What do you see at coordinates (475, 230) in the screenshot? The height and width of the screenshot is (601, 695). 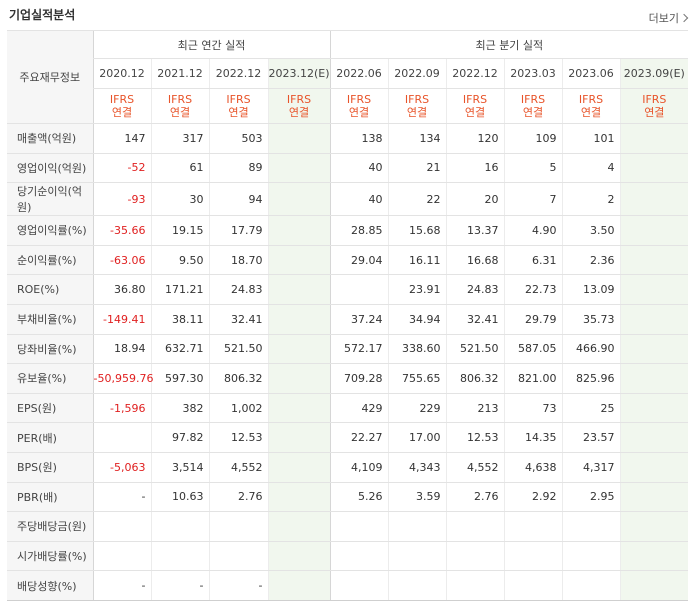 I see `quarter-cell: 13.37` at bounding box center [475, 230].